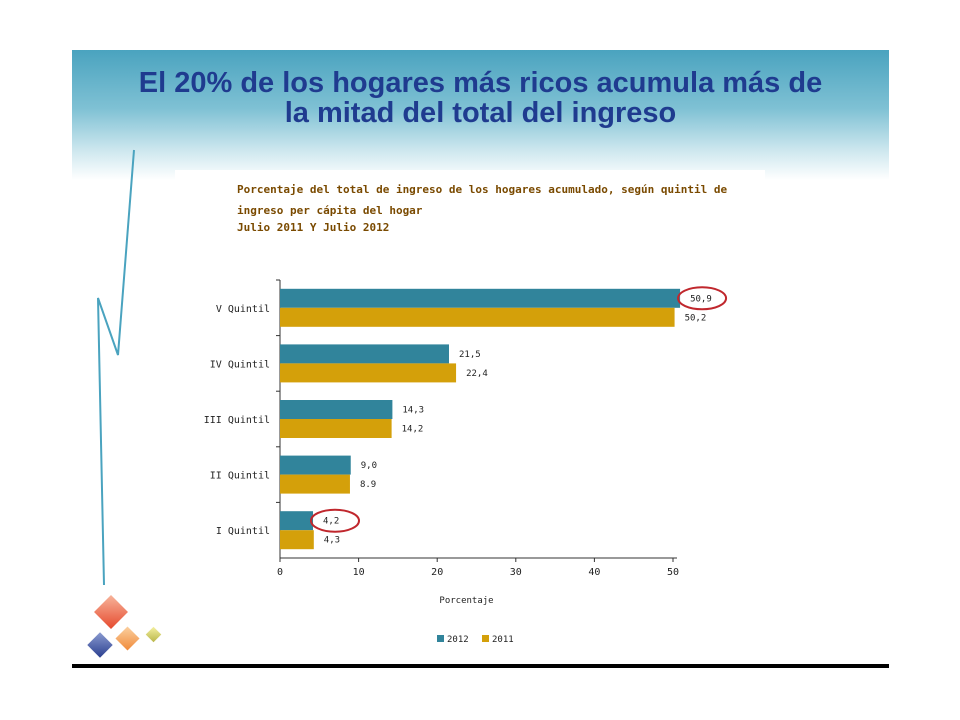  What do you see at coordinates (364, 354) in the screenshot?
I see `bar-2012-iv-quintil` at bounding box center [364, 354].